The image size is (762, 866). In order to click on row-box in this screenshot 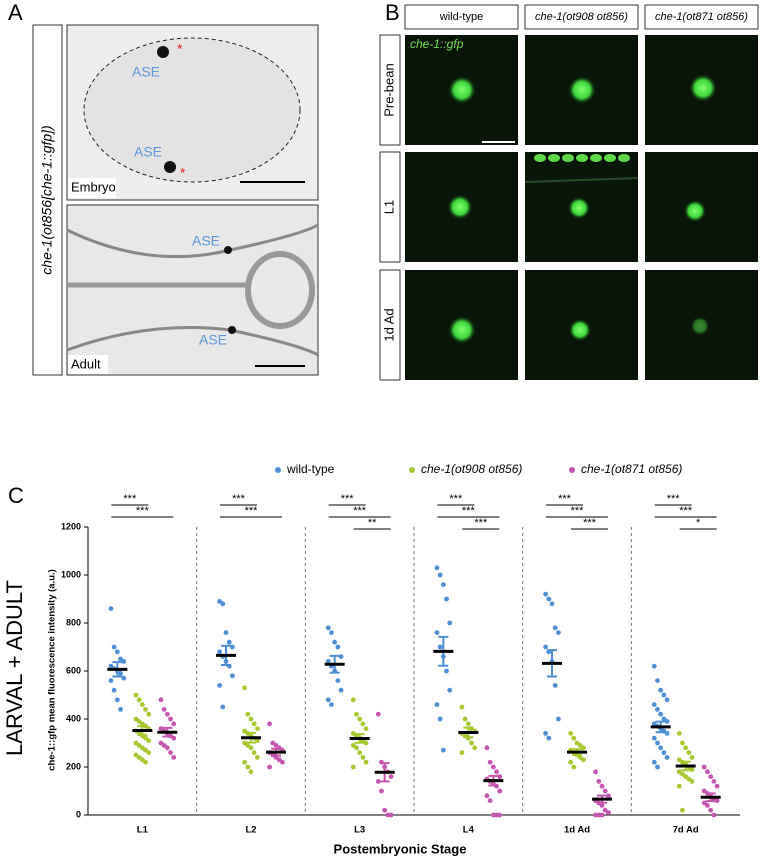, I will do `click(390, 325)`.